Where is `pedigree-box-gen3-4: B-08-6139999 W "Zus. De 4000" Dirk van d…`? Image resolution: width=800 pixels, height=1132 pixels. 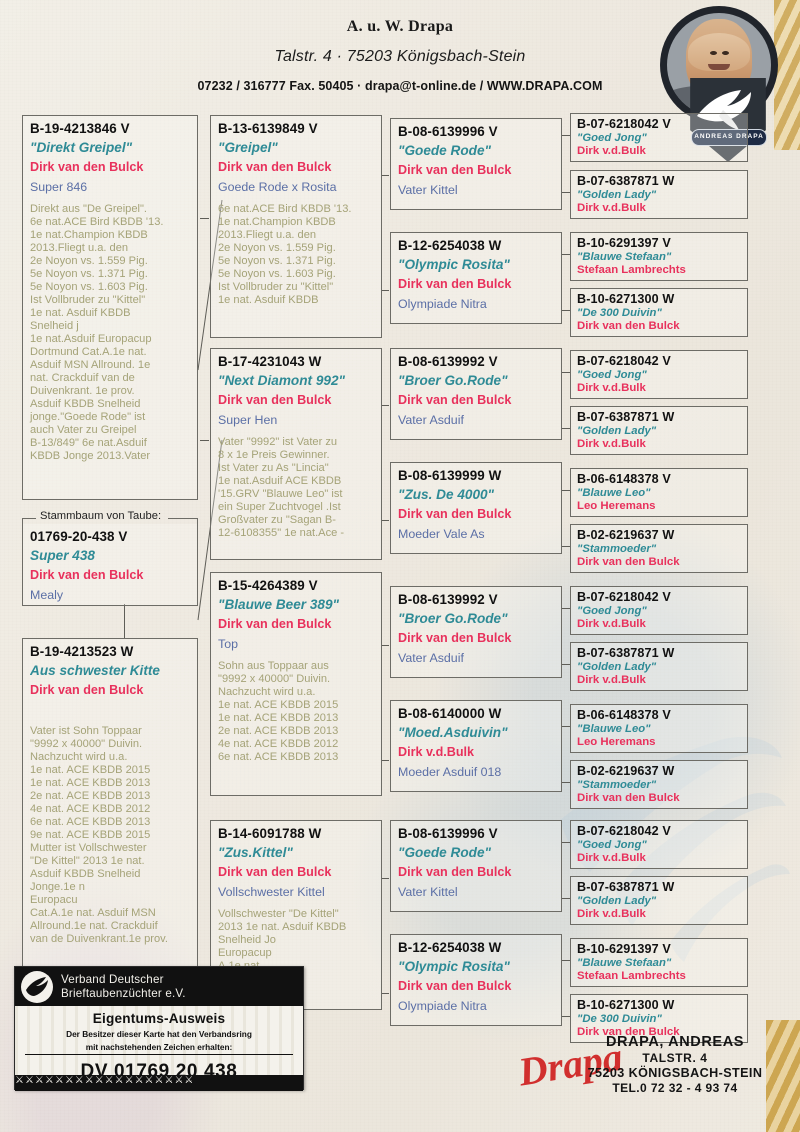
pedigree-box-gen3-4: B-08-6139999 W "Zus. De 4000" Dirk van d… is located at coordinates (476, 508).